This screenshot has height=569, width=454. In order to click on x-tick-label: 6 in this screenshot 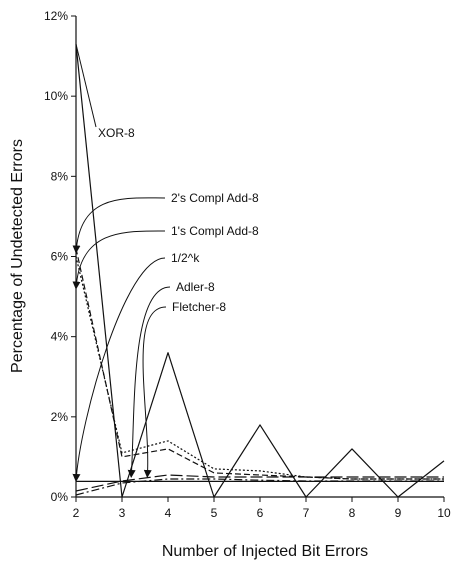, I will do `click(260, 513)`.